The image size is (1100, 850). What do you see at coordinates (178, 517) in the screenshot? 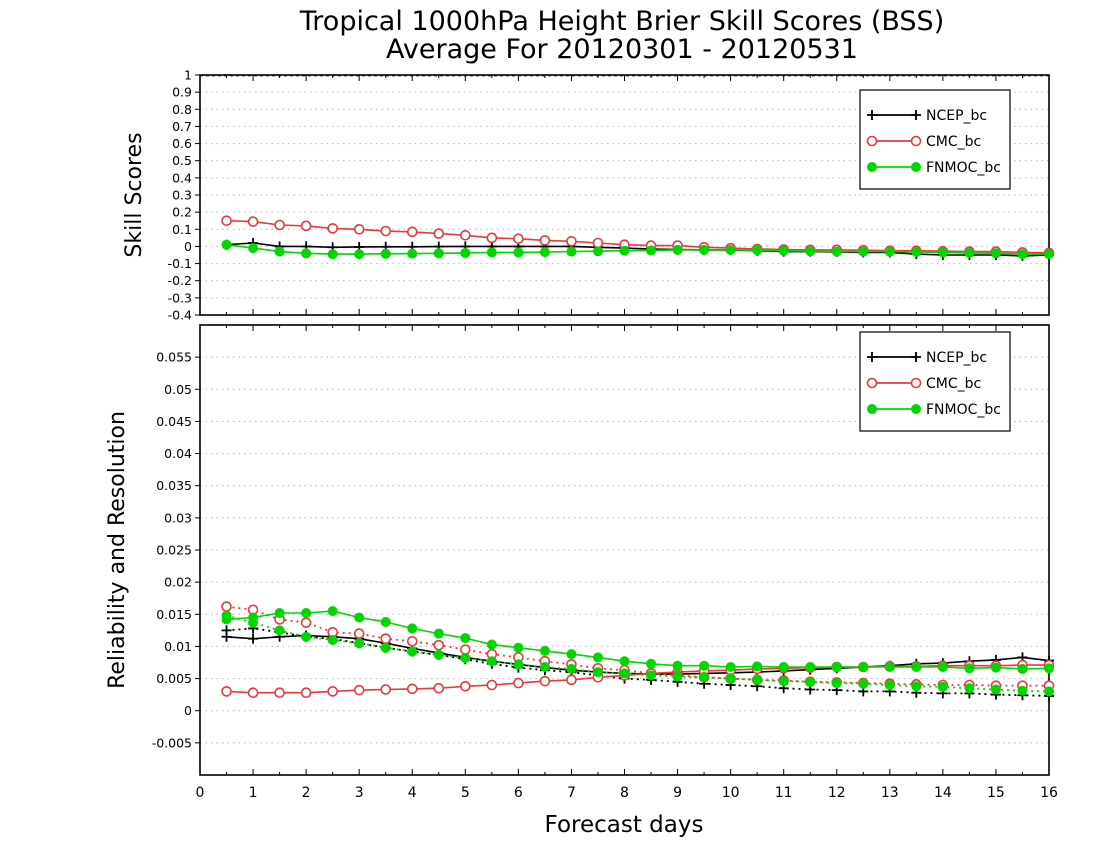
I see `relres-ytick-label: 0.03` at bounding box center [178, 517].